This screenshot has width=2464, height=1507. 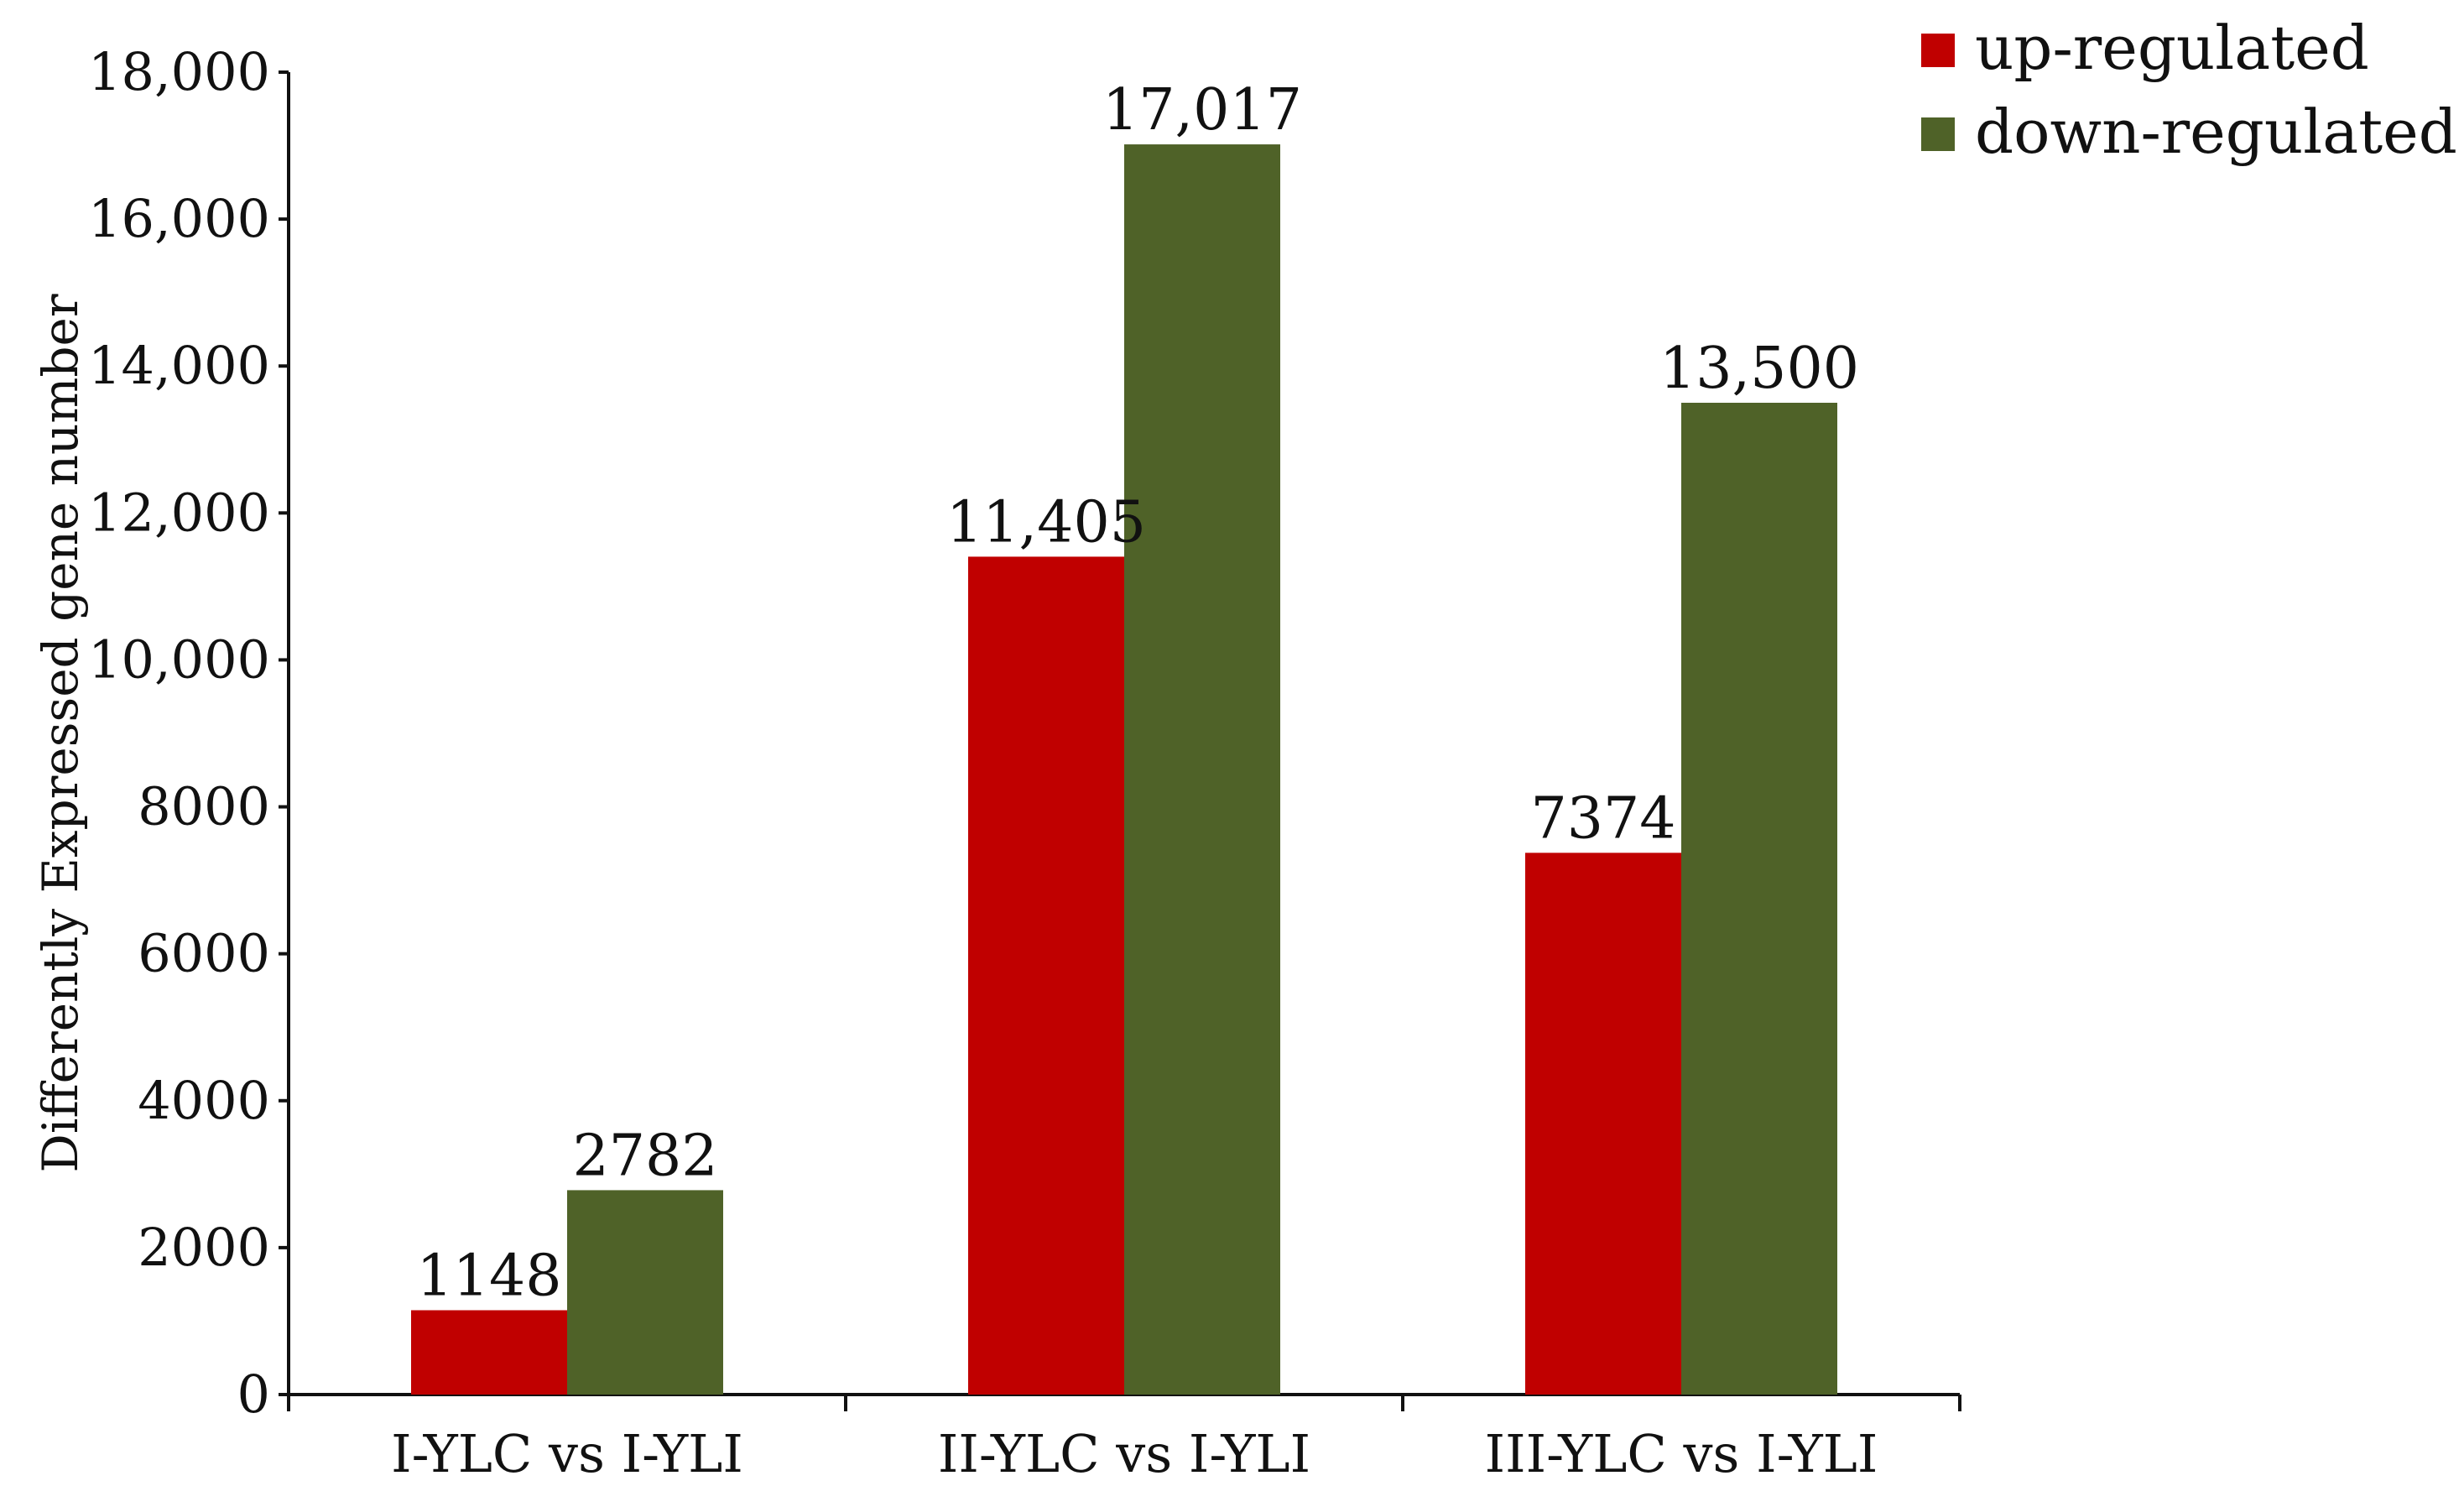 What do you see at coordinates (204, 1100) in the screenshot?
I see `y-tick-label: 4000` at bounding box center [204, 1100].